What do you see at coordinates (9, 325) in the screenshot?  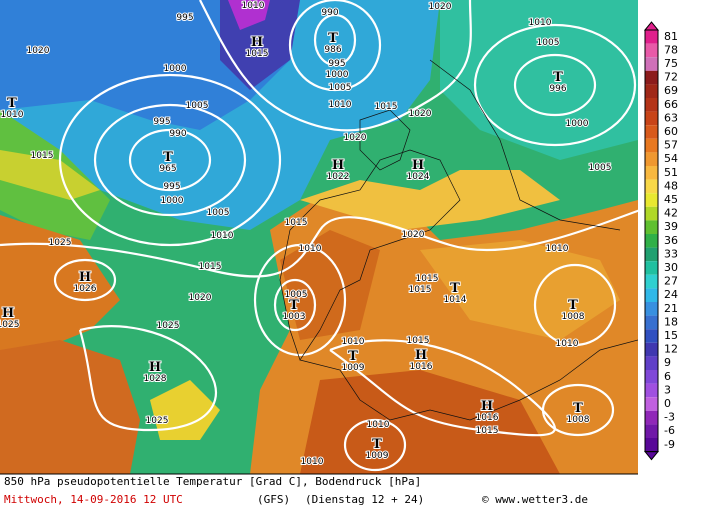 I see `pressure-center-value: 1025` at bounding box center [9, 325].